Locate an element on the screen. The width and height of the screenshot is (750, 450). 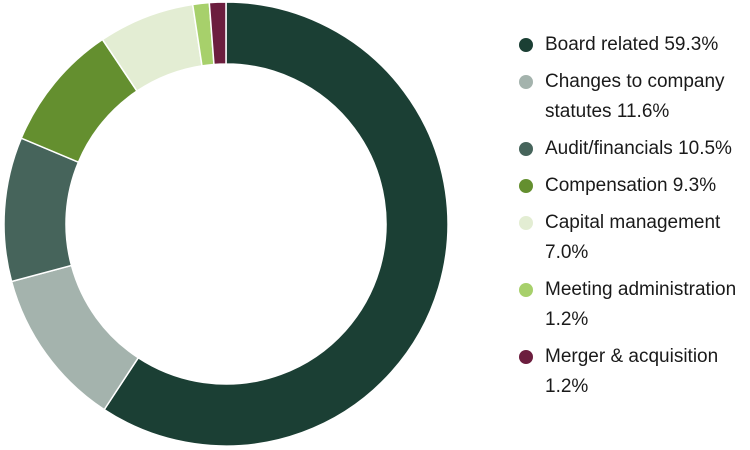
legend-item: Compensation 9.3% is located at coordinates (634, 186).